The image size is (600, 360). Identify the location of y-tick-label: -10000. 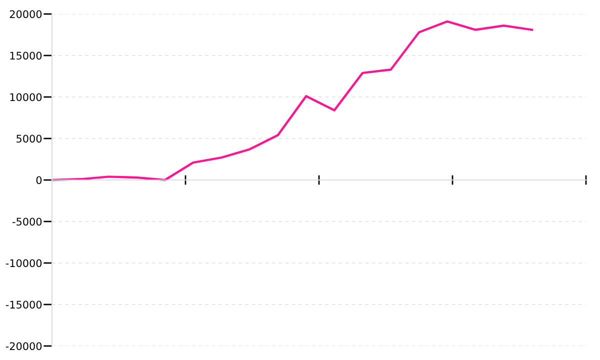
(24, 263).